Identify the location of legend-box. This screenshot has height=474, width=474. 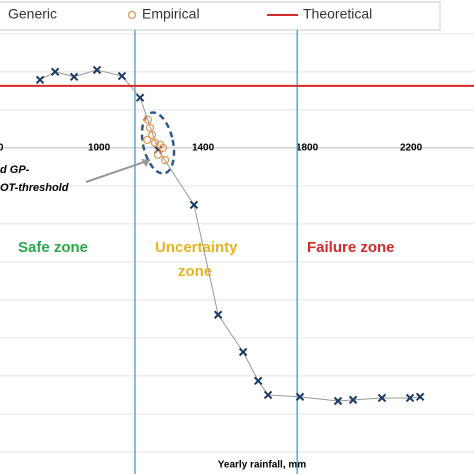
(220, 16).